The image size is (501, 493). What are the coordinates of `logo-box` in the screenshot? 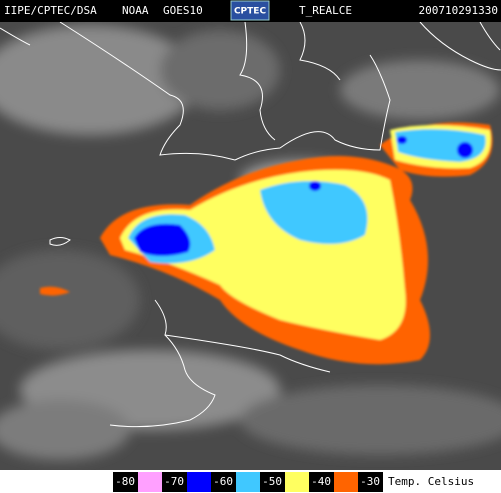 It's located at (250, 10).